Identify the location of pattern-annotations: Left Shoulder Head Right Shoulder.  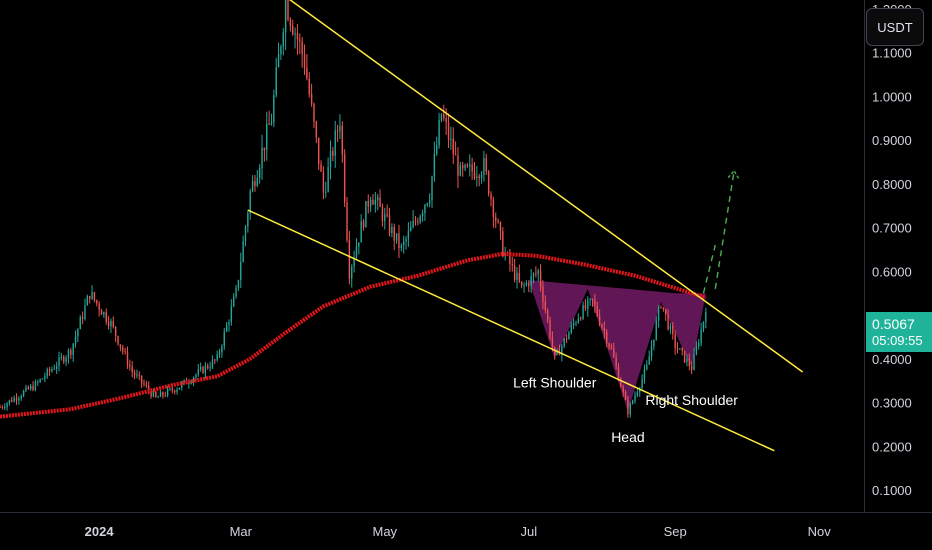
(625, 409).